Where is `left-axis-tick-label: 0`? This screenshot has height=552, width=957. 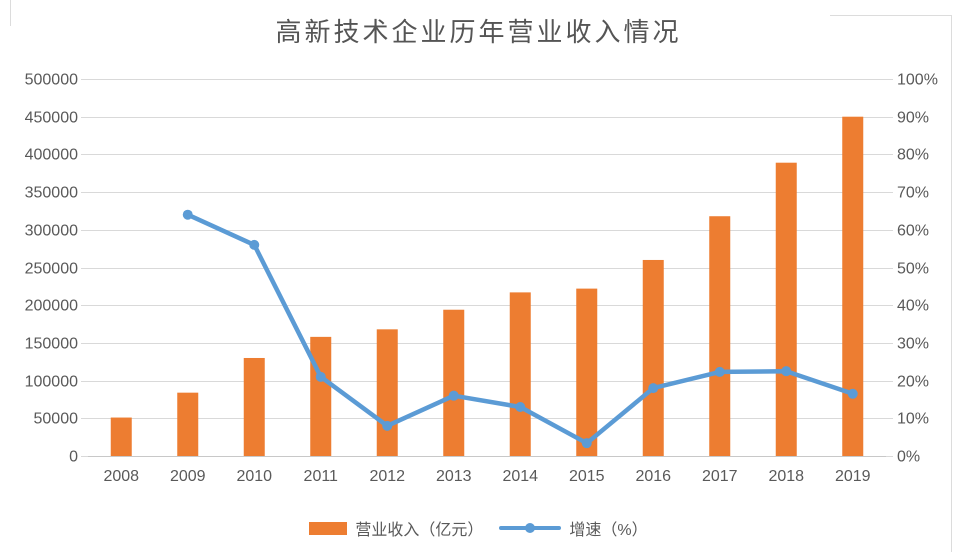 left-axis-tick-label: 0 is located at coordinates (73, 457).